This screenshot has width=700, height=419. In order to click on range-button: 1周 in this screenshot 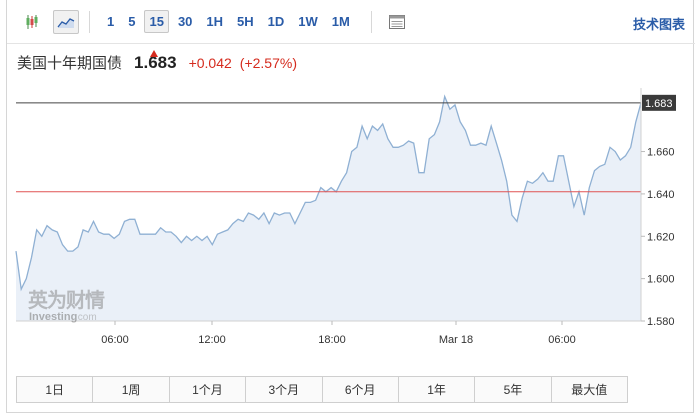, I will do `click(131, 389)`.